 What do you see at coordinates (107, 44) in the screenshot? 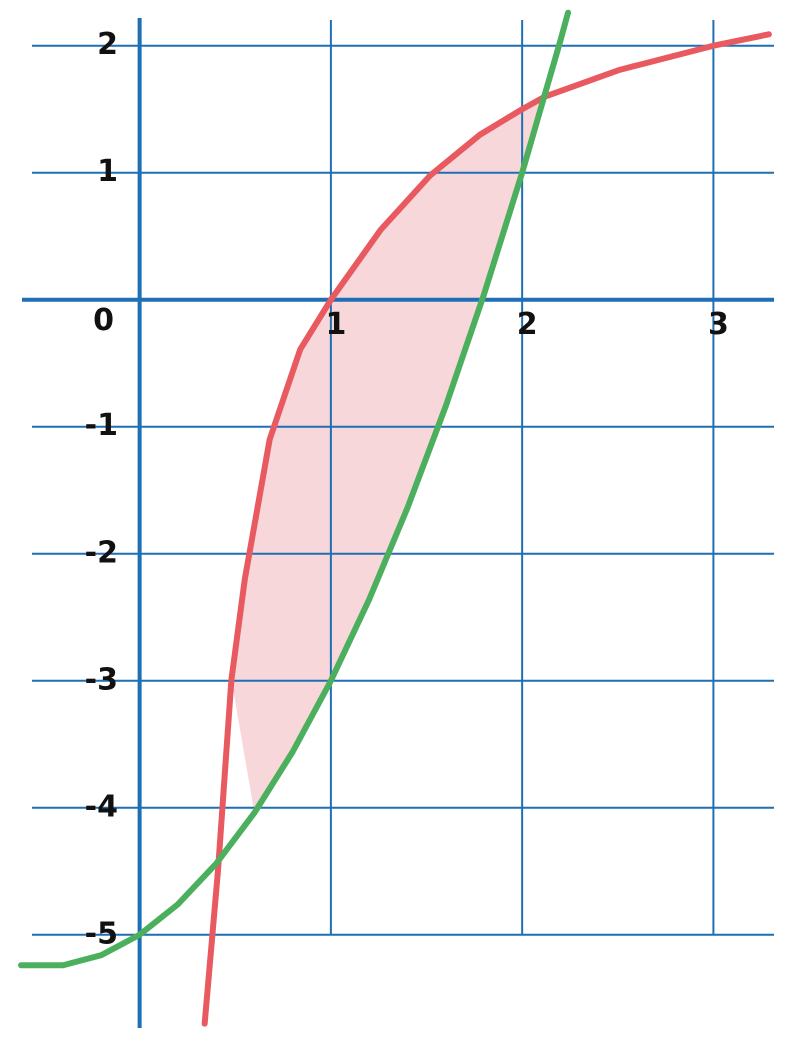
I see `y-tick-label: 2` at bounding box center [107, 44].